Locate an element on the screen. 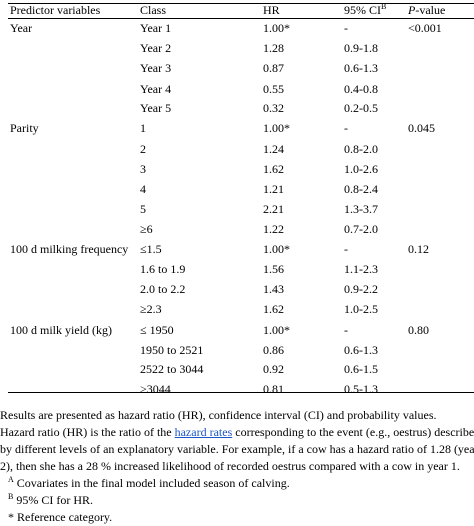  cell-ci: 0.7-2.0 is located at coordinates (361, 229).